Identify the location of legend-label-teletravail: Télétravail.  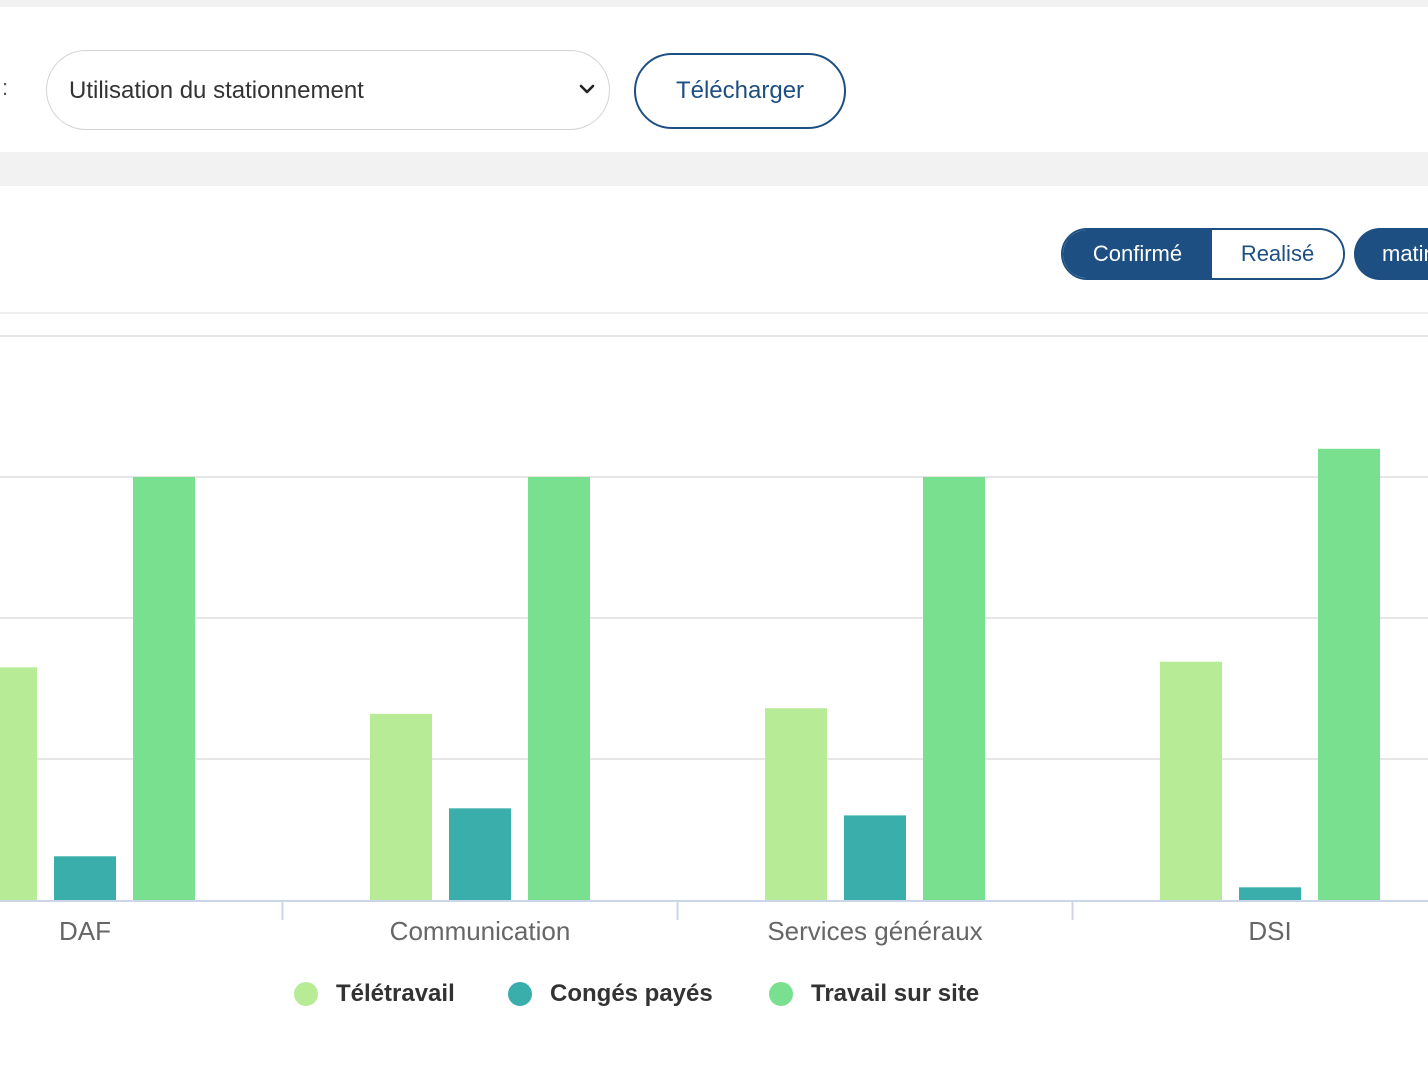
(395, 993).